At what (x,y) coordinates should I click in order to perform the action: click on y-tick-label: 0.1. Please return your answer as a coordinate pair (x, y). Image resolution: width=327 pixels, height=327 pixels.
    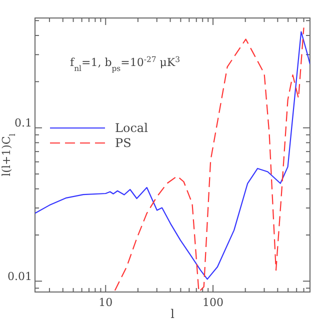
    Looking at the image, I should click on (23, 123).